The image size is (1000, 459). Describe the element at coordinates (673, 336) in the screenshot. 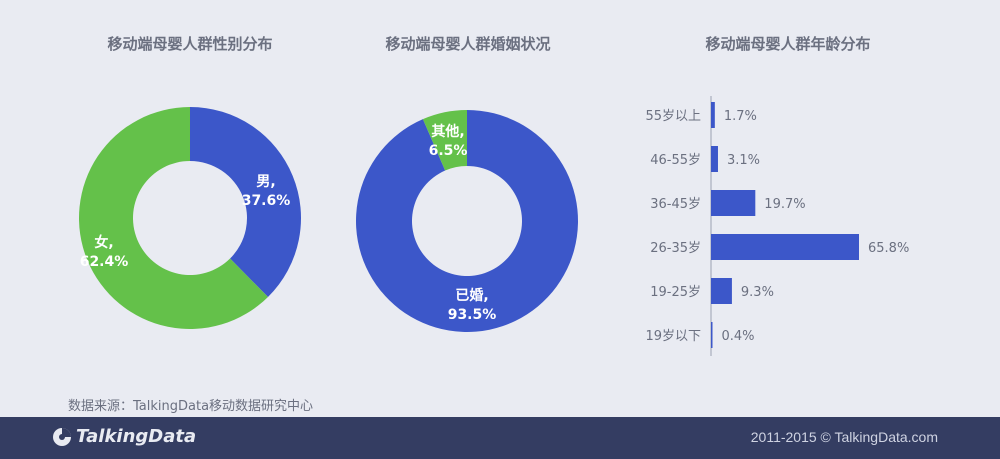

I see `age-category-label-5: 19岁以下` at that location.